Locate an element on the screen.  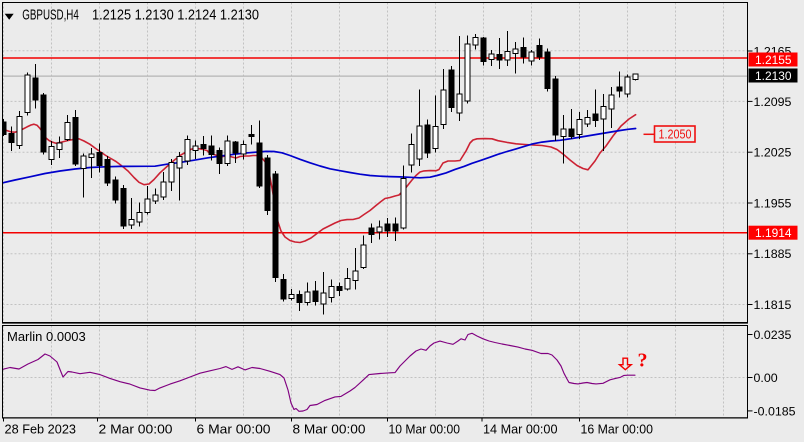
svg-text: GBPUSD,H4 is located at coordinates (50, 15).